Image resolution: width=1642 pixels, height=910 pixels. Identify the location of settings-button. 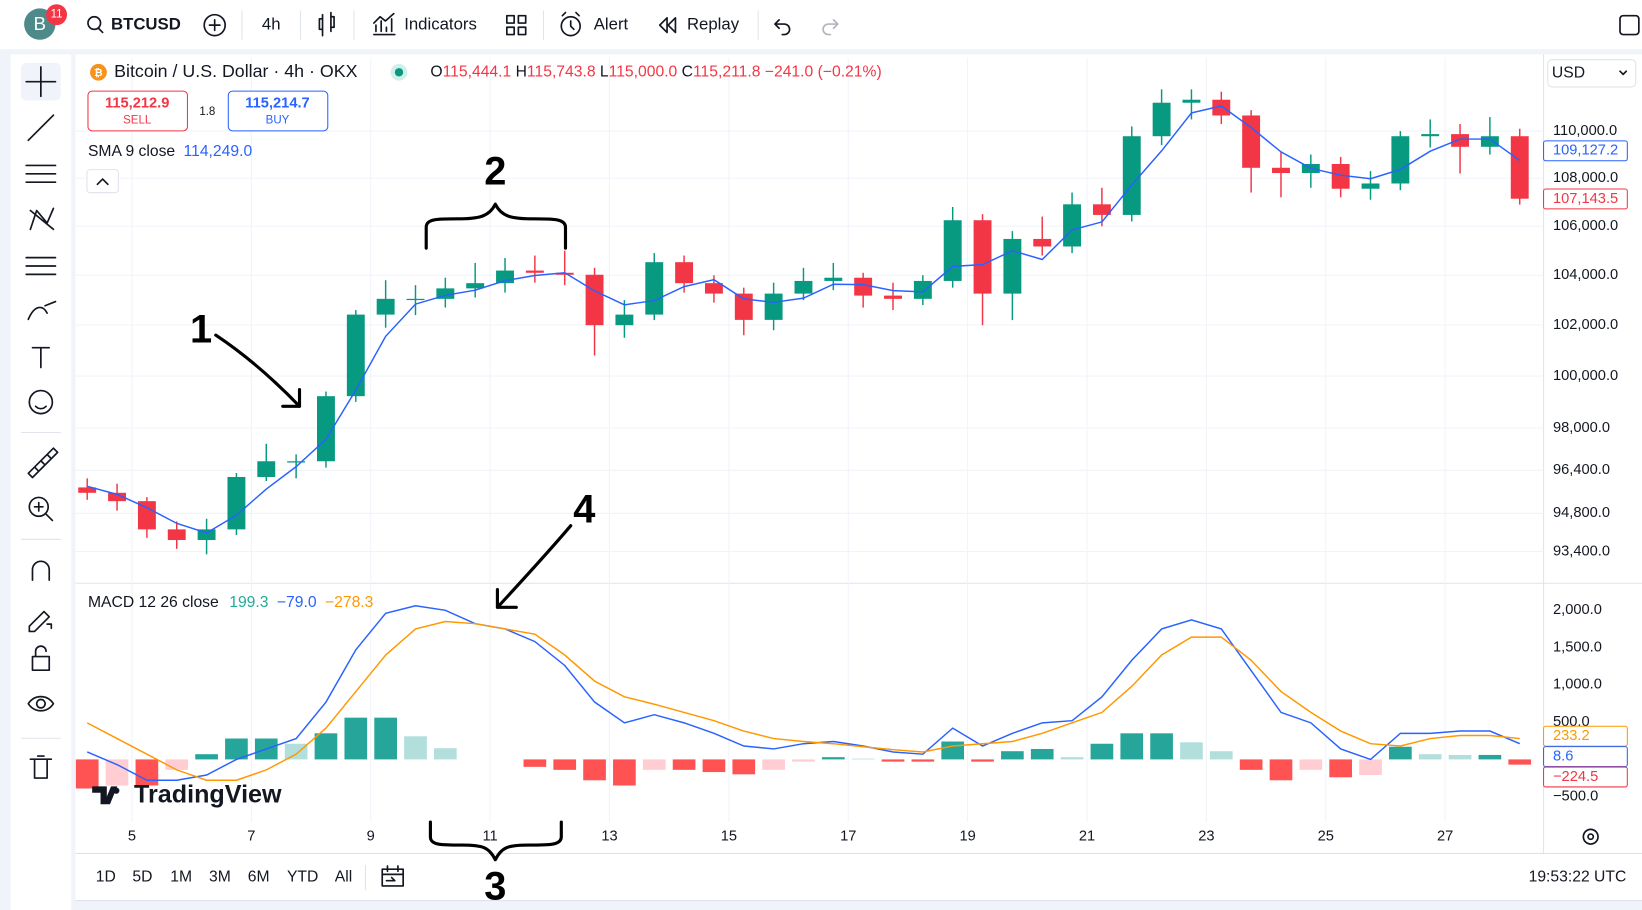
(1590, 836).